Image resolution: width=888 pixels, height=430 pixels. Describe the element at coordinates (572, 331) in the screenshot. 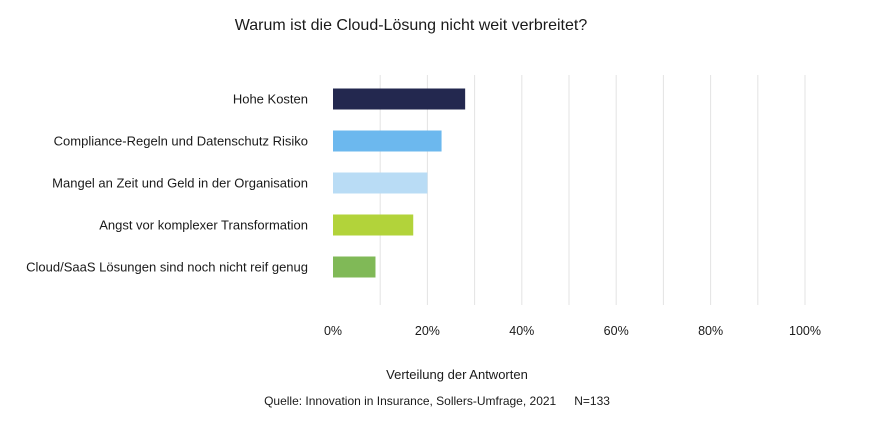

I see `x-tick-labels: 0% 20% 40% 60% 80% 100%` at that location.